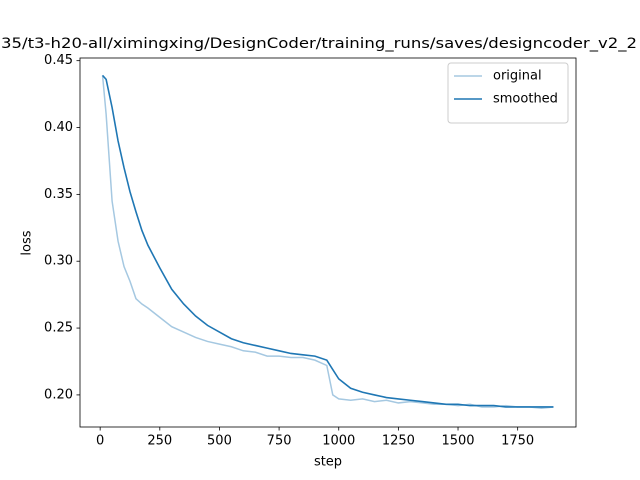 This screenshot has height=480, width=640. Describe the element at coordinates (525, 99) in the screenshot. I see `legend-label: smoothed` at that location.